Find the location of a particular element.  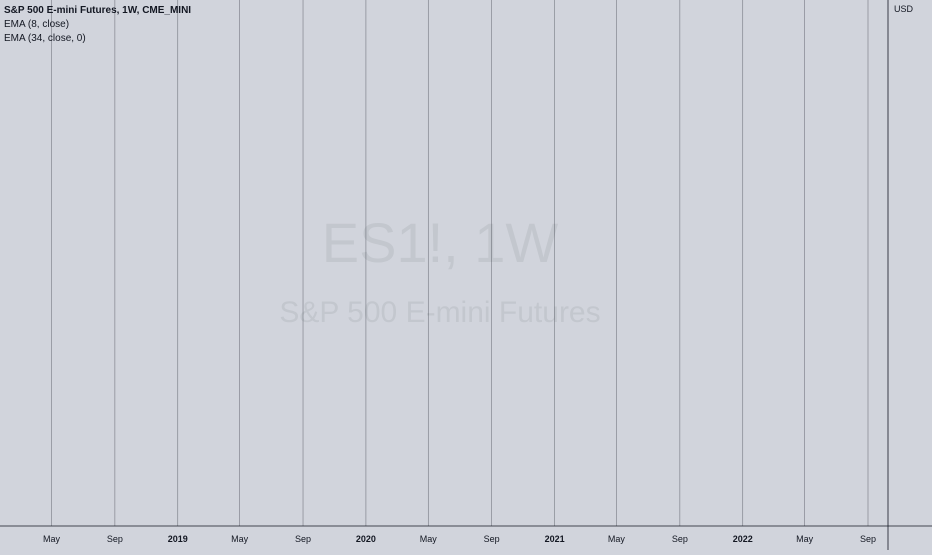

watermark-symbol: ES1!, 1W is located at coordinates (440, 242).